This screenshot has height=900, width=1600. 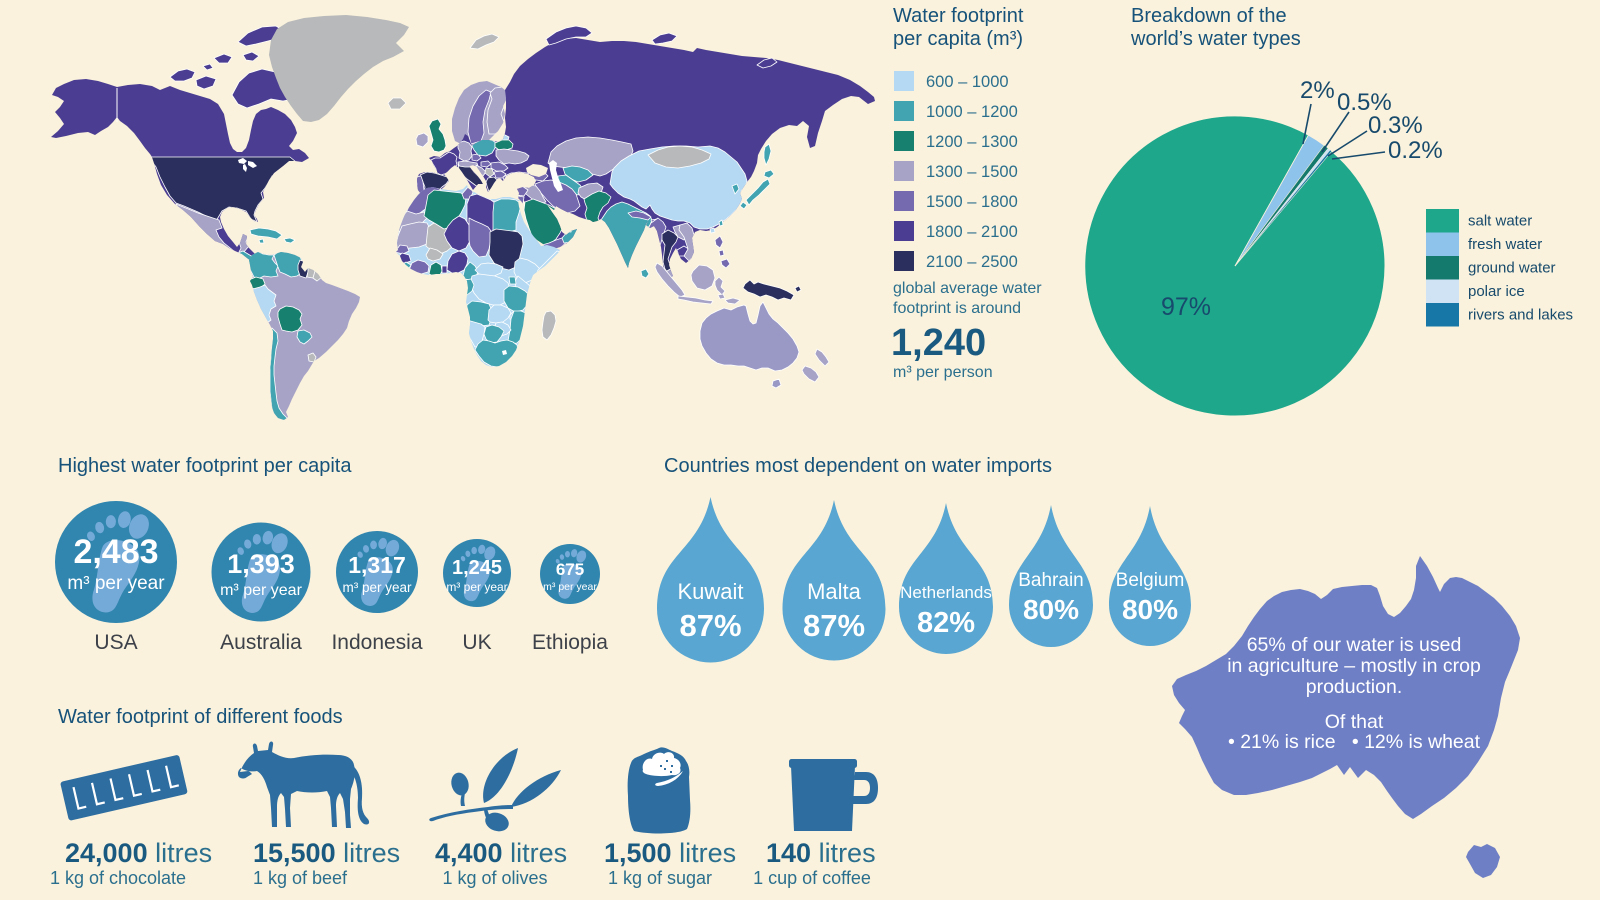 I want to click on svg-text: rivers and lakes, so click(x=1520, y=315).